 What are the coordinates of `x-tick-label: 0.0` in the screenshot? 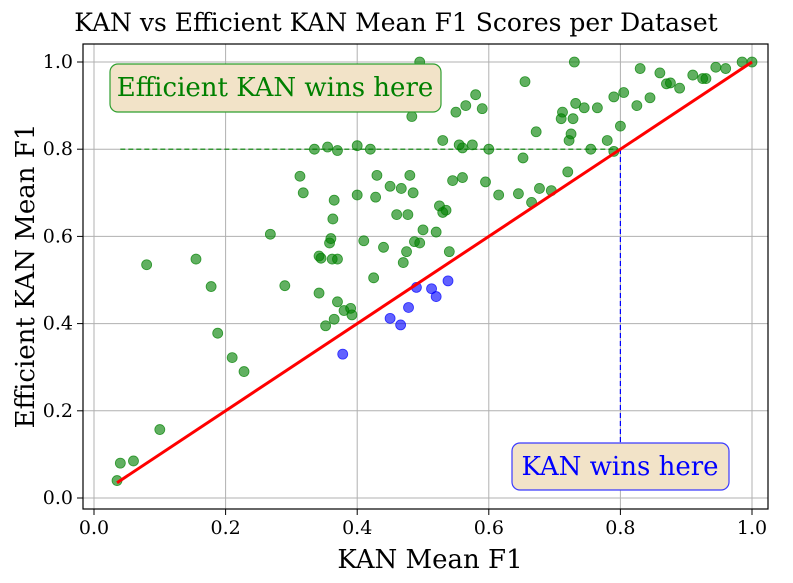 It's located at (94, 528).